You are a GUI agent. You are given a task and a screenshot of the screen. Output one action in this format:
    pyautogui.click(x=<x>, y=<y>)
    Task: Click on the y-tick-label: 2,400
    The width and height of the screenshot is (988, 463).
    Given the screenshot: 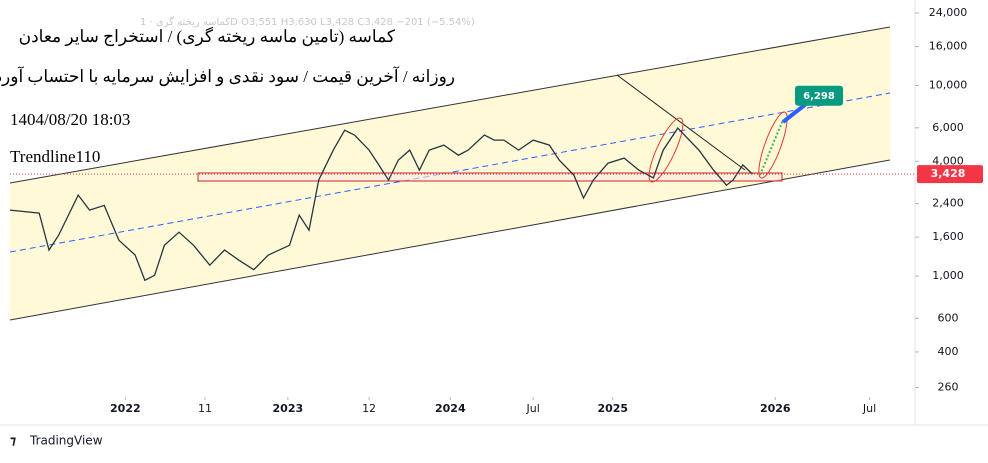 What is the action you would take?
    pyautogui.click(x=948, y=203)
    